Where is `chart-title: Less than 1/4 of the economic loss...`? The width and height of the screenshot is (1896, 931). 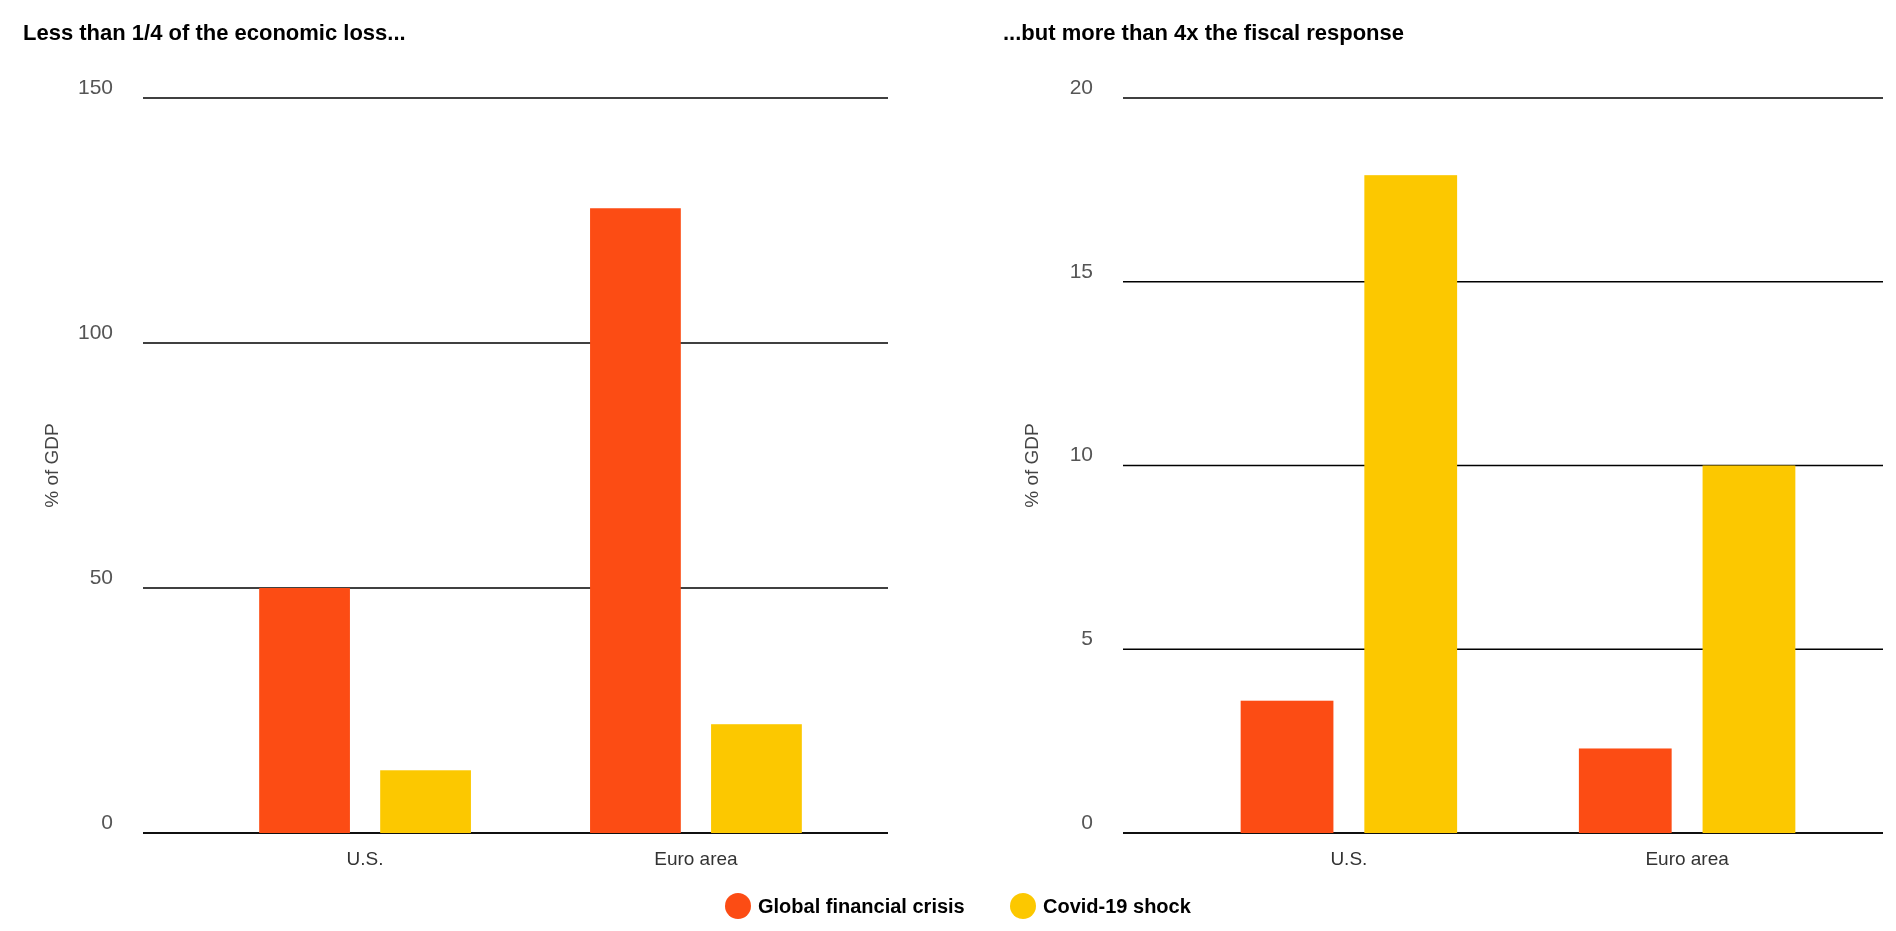
chart-title: Less than 1/4 of the economic loss... is located at coordinates (214, 32).